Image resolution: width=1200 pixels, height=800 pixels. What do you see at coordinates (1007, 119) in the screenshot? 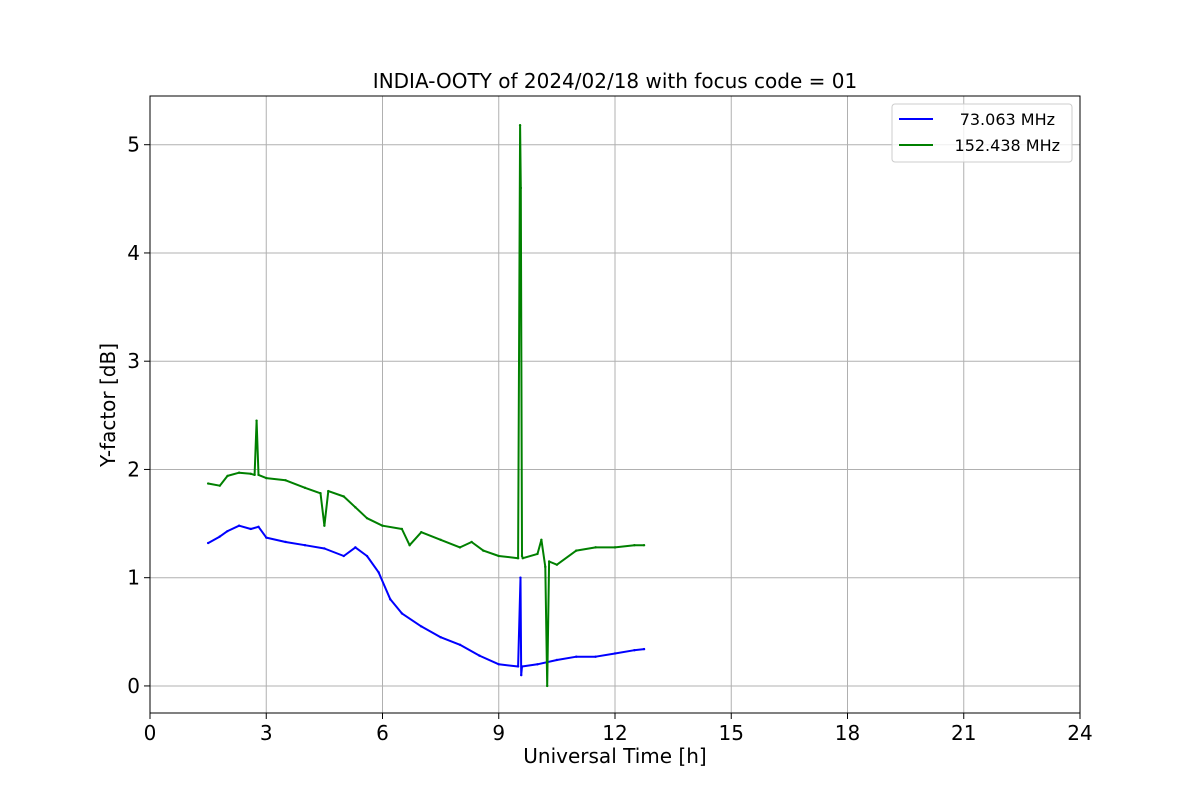
I see `legend-label-73-mhz: 73.063 MHz` at bounding box center [1007, 119].